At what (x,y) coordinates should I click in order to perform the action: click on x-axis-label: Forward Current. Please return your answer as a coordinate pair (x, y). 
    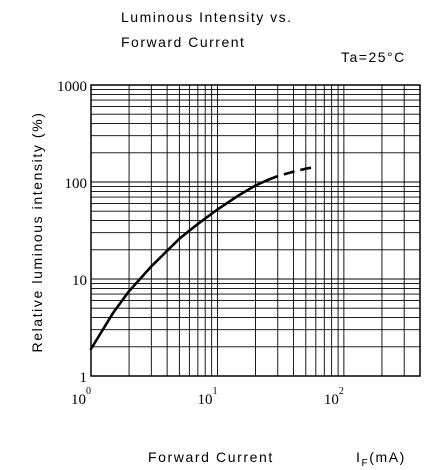
    Looking at the image, I should click on (211, 457).